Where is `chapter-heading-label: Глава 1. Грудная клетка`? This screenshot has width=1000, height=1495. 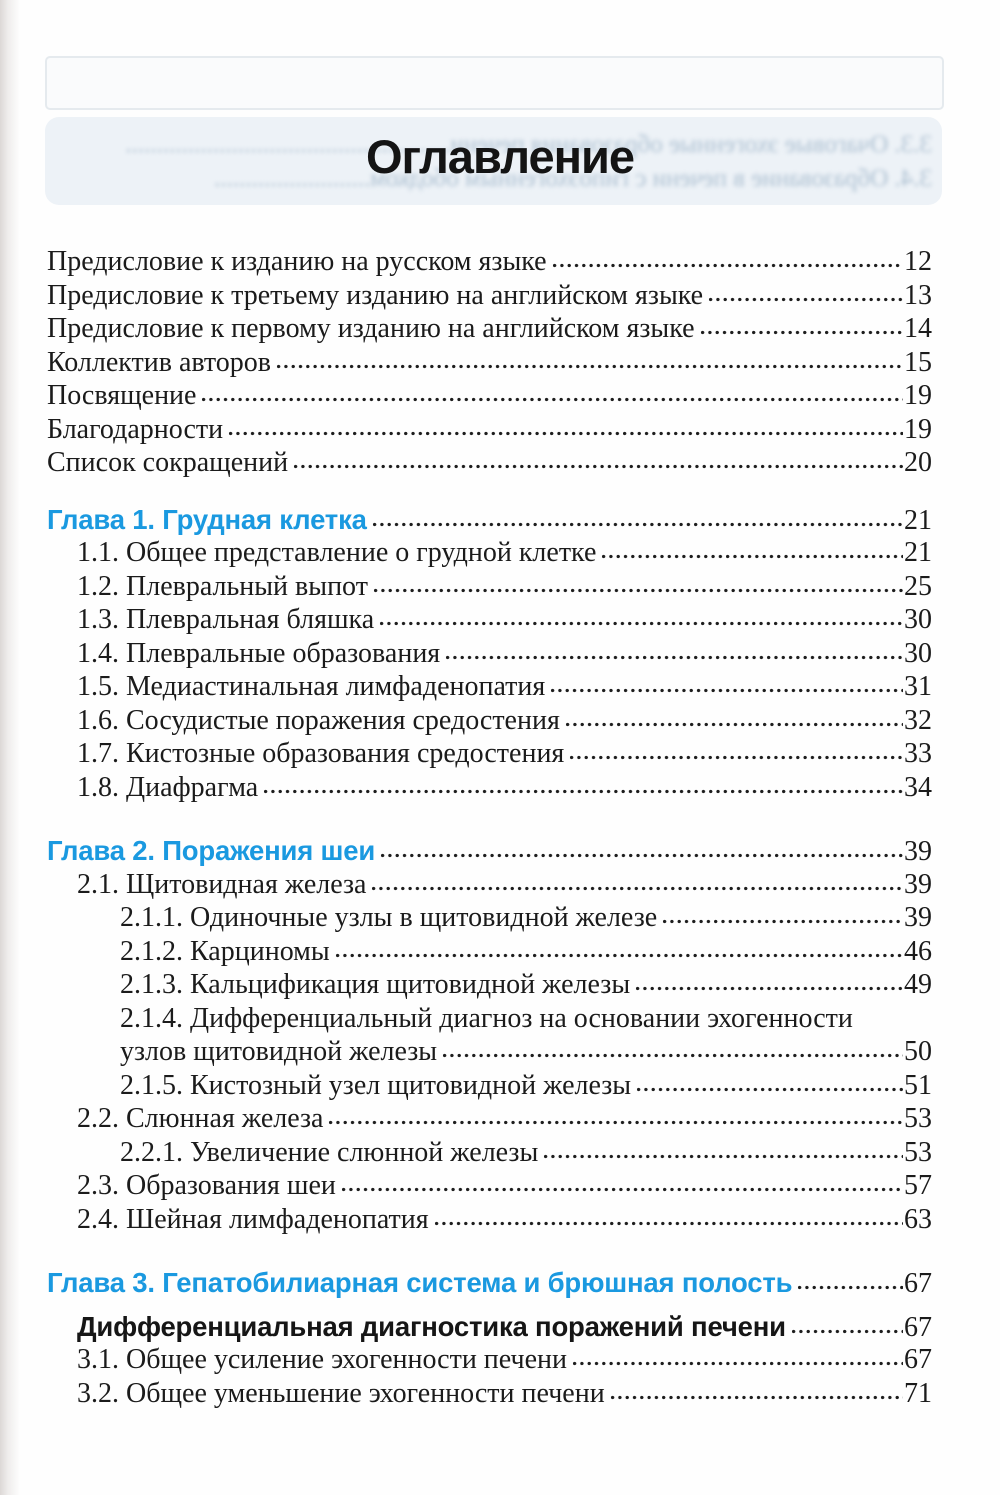 chapter-heading-label: Глава 1. Грудная клетка is located at coordinates (207, 519).